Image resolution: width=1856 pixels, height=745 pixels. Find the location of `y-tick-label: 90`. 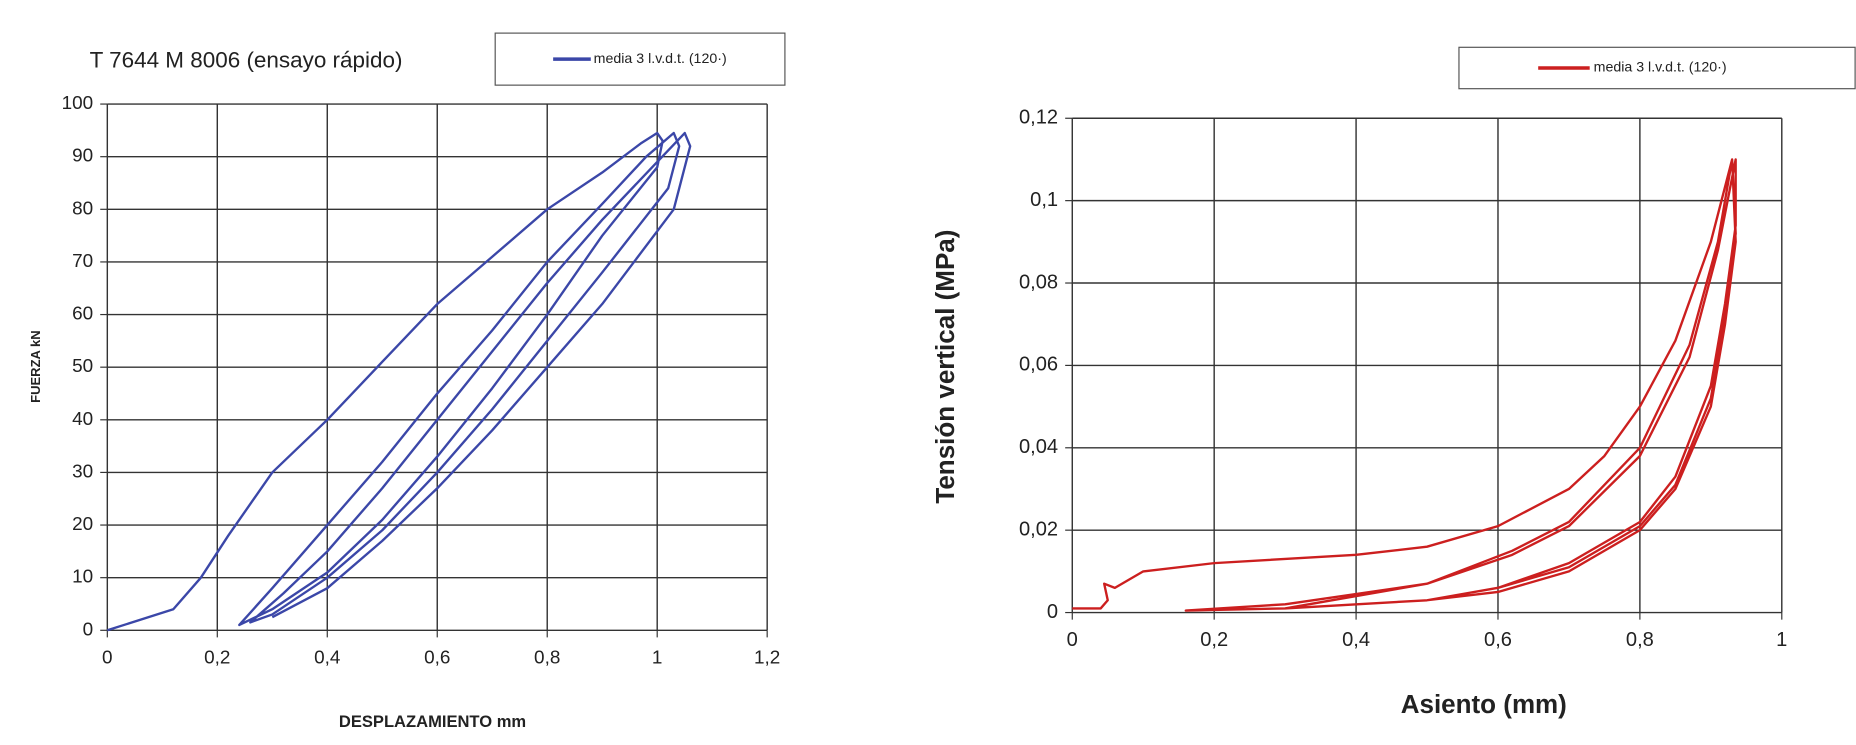

y-tick-label: 90 is located at coordinates (82, 156).